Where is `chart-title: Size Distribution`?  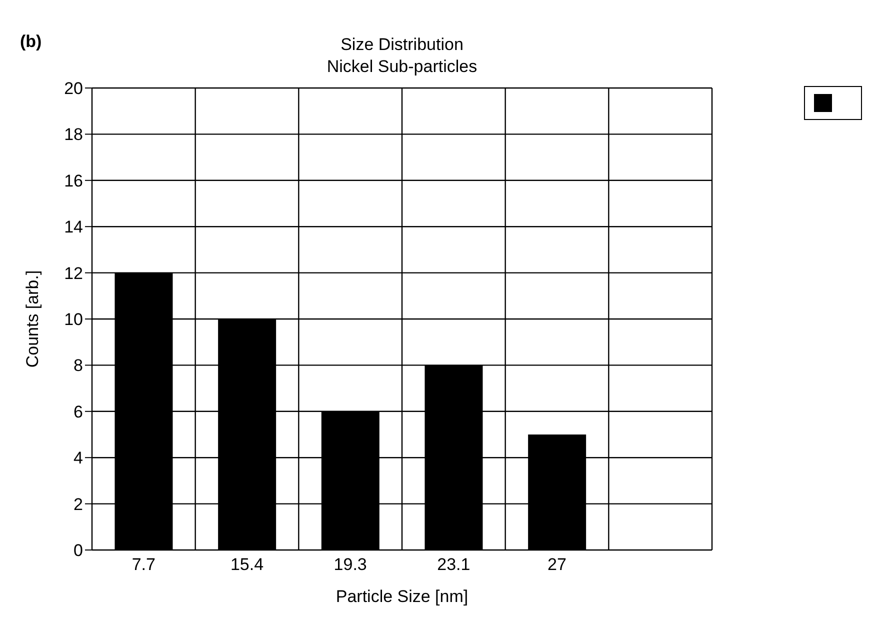 chart-title: Size Distribution is located at coordinates (402, 45).